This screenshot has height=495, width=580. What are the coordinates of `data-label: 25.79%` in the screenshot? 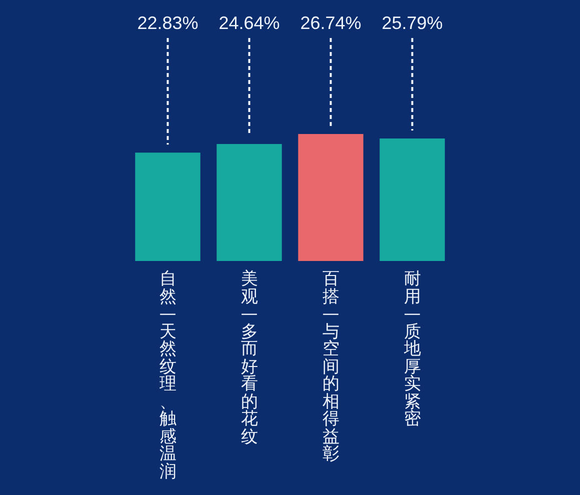 It's located at (412, 23).